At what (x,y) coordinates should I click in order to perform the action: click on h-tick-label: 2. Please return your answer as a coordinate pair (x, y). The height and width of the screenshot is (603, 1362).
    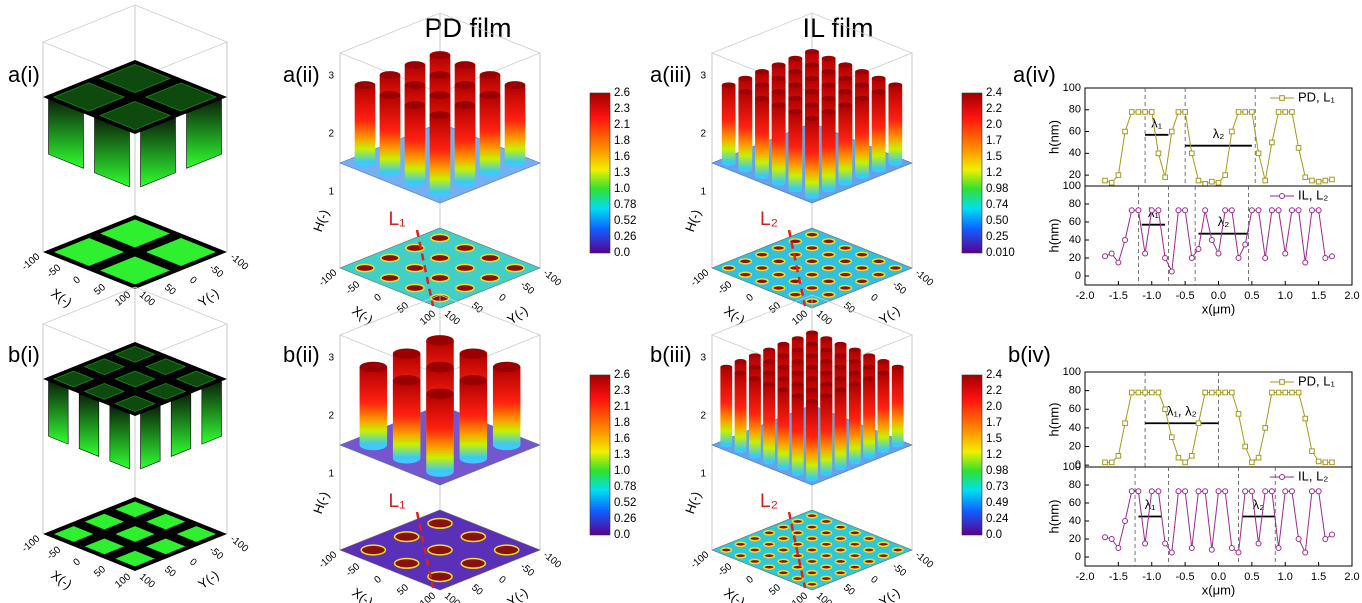
    Looking at the image, I should click on (703, 134).